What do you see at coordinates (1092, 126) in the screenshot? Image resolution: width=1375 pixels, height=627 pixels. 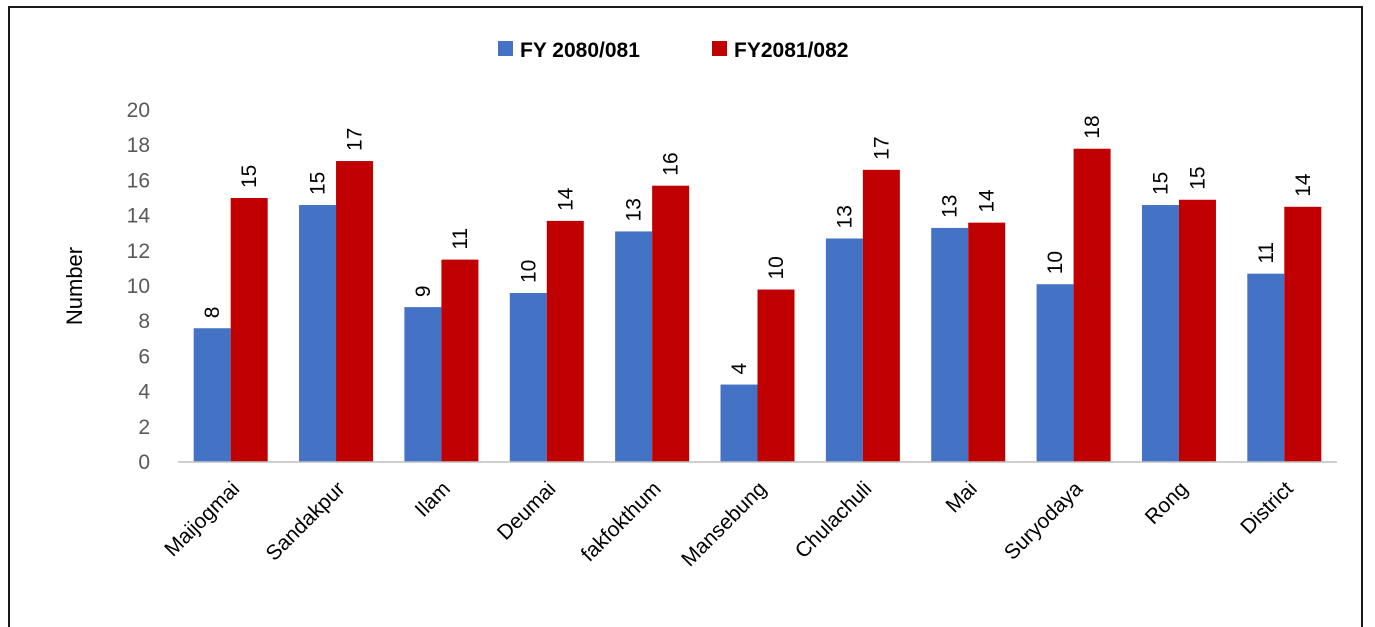 I see `data-label: 18` at bounding box center [1092, 126].